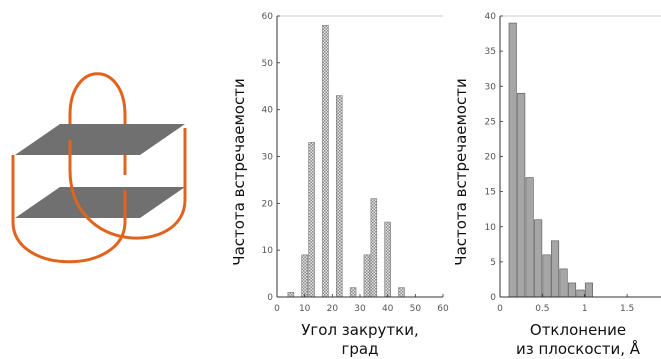 Image resolution: width=661 pixels, height=359 pixels. What do you see at coordinates (268, 64) in the screenshot?
I see `y-tick-label: 50` at bounding box center [268, 64].